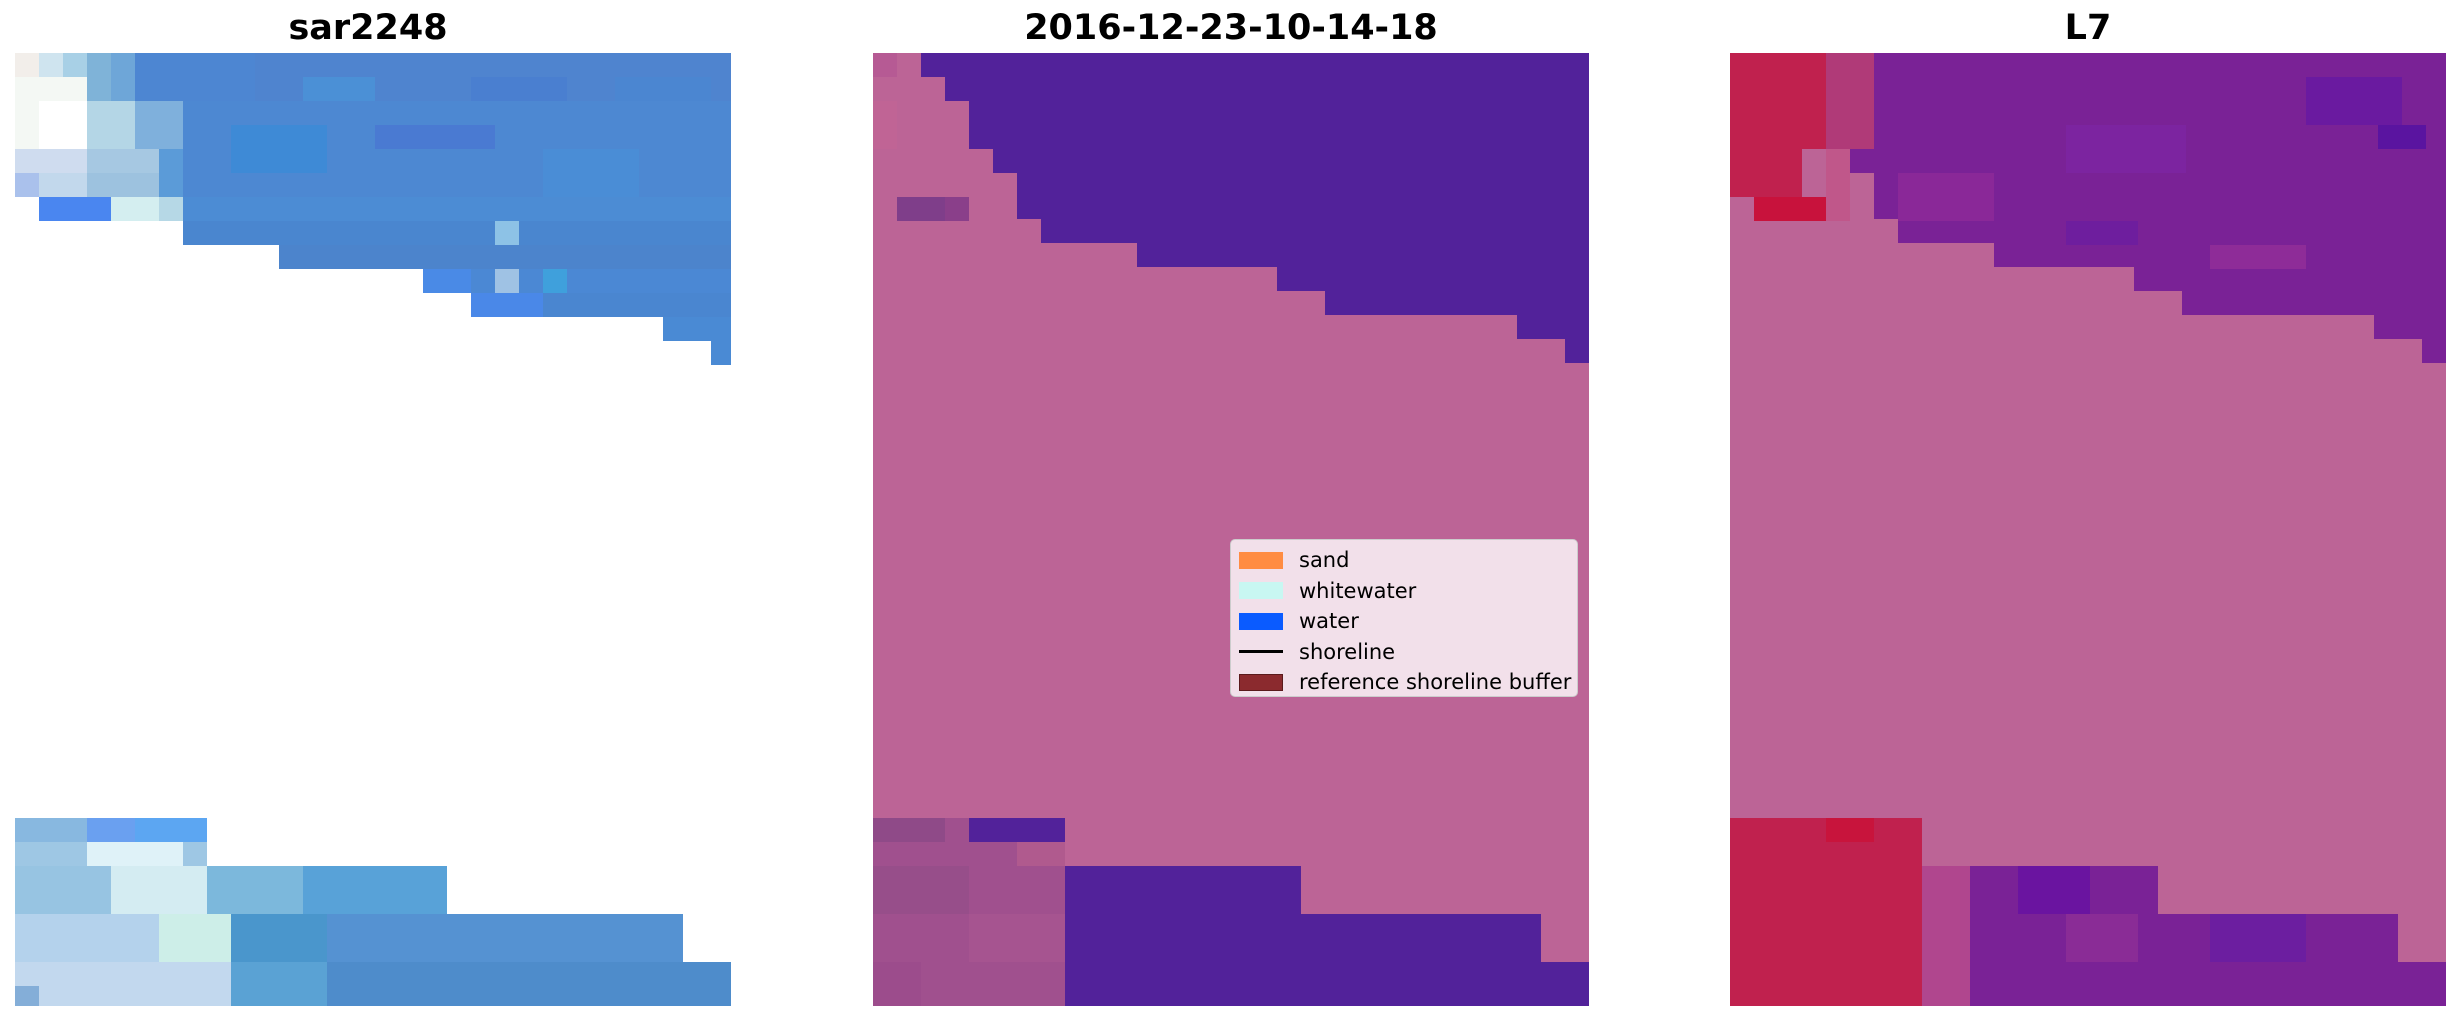  Describe the element at coordinates (1435, 682) in the screenshot. I see `legend-label: reference shoreline buffer` at that location.